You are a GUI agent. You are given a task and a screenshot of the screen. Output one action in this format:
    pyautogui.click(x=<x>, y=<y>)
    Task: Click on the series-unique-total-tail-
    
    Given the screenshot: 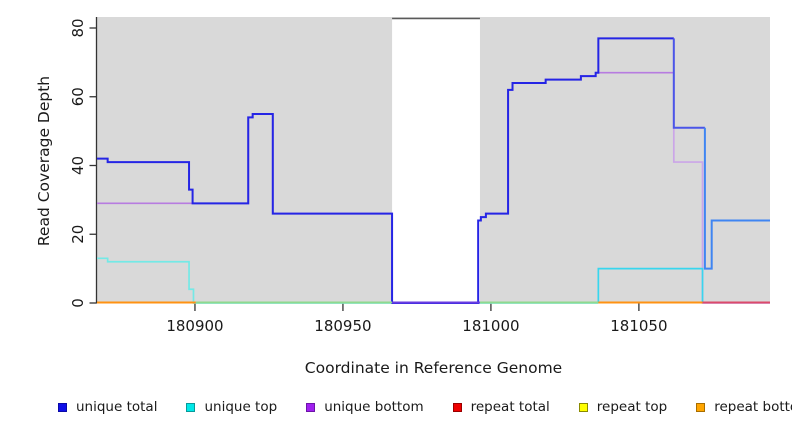 What is the action you would take?
    pyautogui.click(x=736, y=198)
    